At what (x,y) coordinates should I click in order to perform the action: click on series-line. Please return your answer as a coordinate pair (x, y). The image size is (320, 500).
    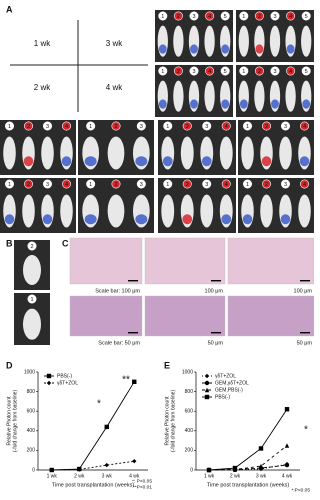
    Looking at the image, I should click on (248, 458).